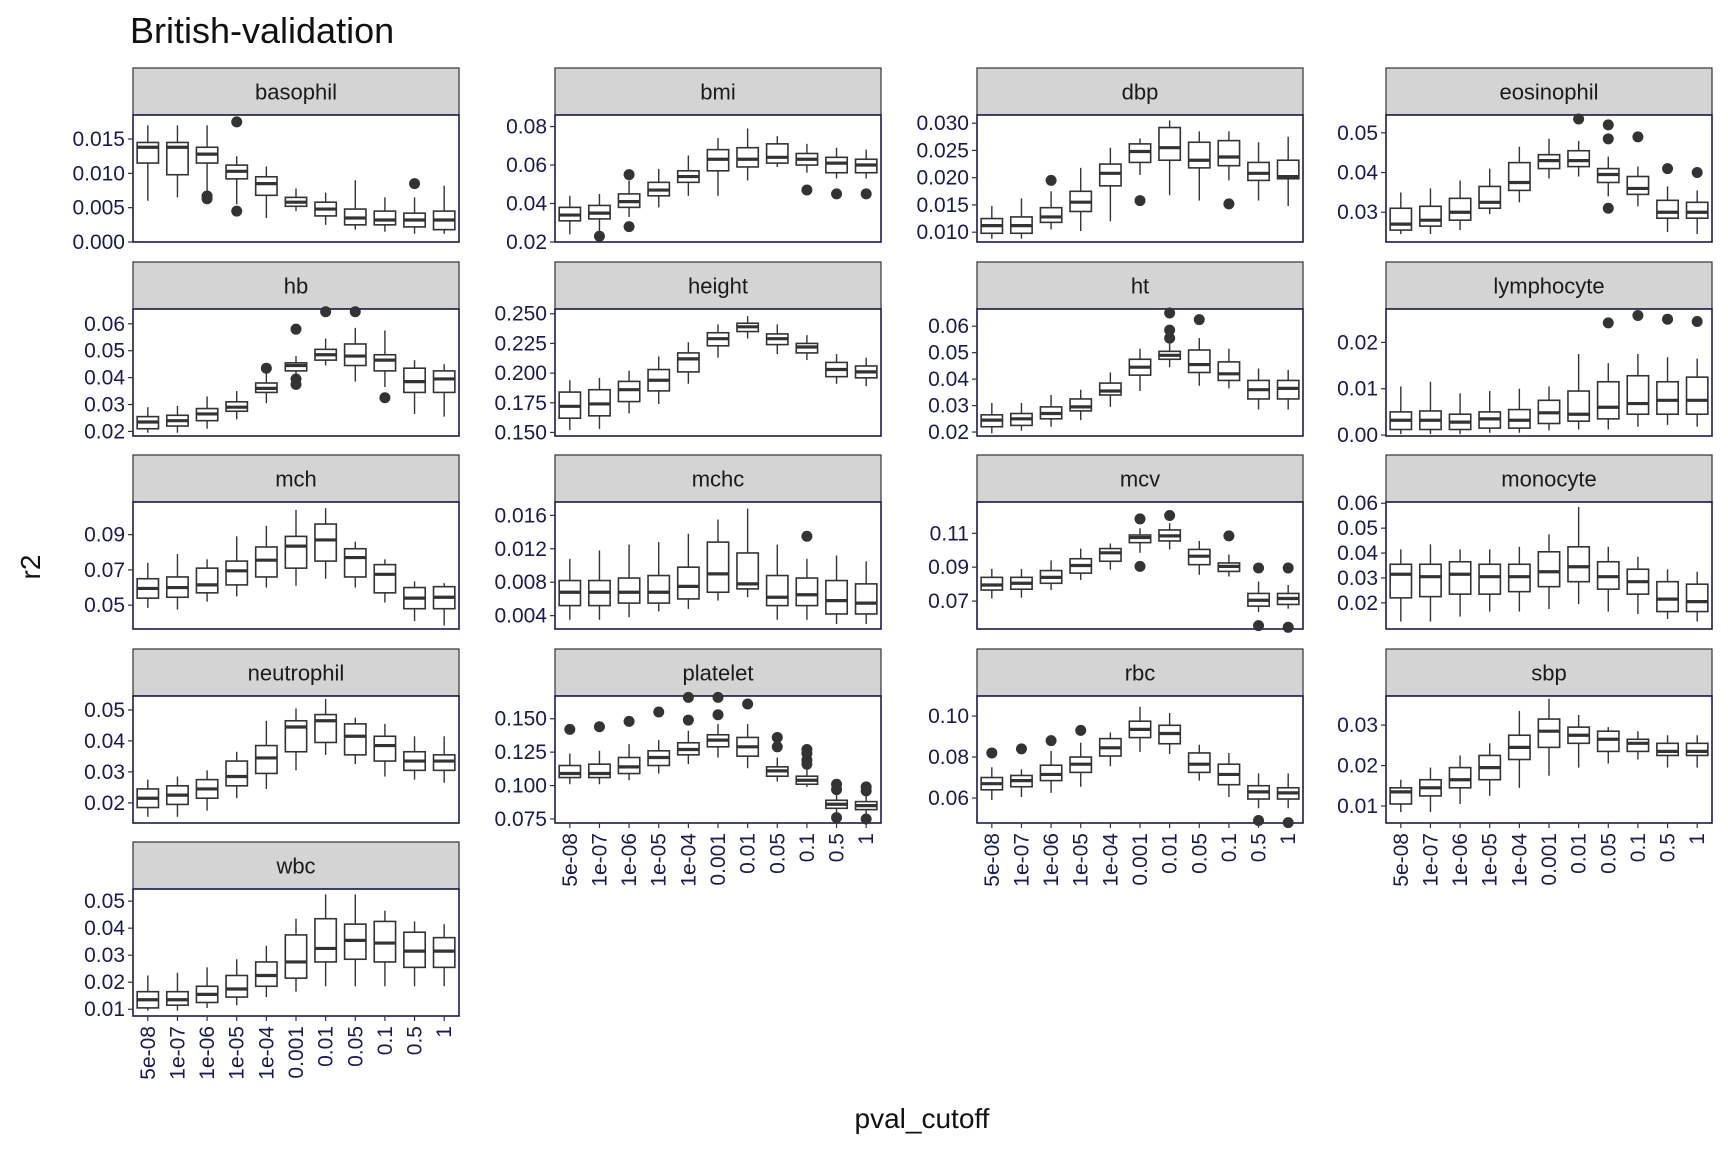  Describe the element at coordinates (104, 570) in the screenshot. I see `y-tick-label: 0.07` at that location.